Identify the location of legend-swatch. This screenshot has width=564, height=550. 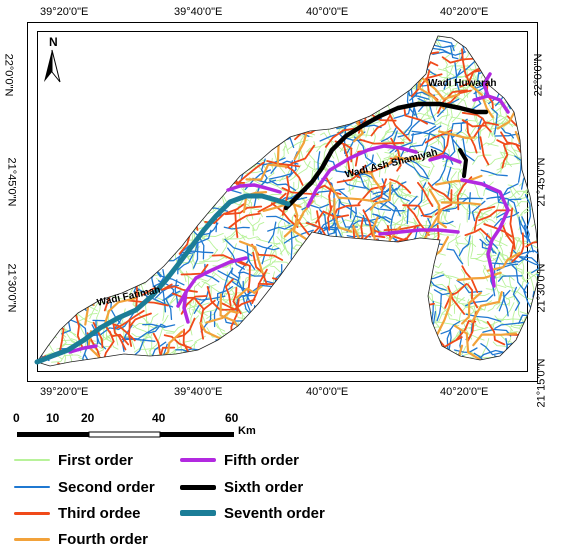
(32, 513).